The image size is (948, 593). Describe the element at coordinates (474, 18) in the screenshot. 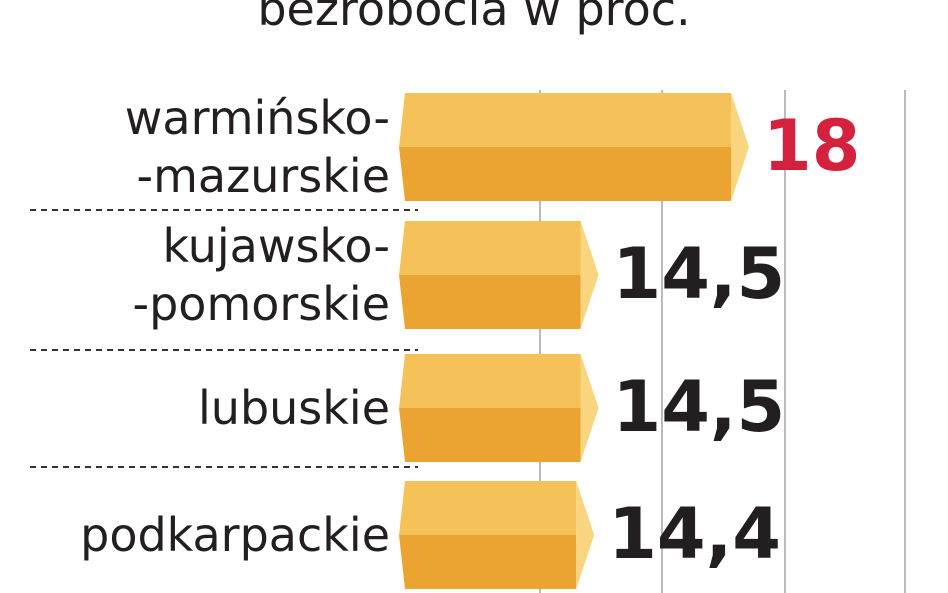

I see `chart-title: bezrobocia w proc.` at that location.